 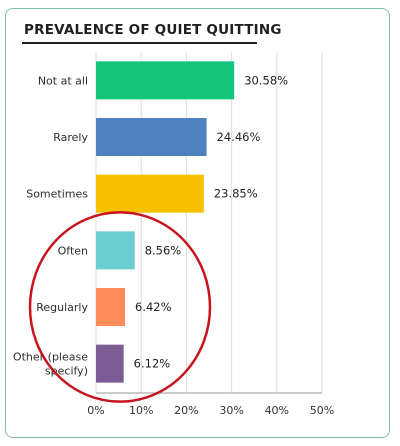 What do you see at coordinates (73, 250) in the screenshot?
I see `category-label: Often` at bounding box center [73, 250].